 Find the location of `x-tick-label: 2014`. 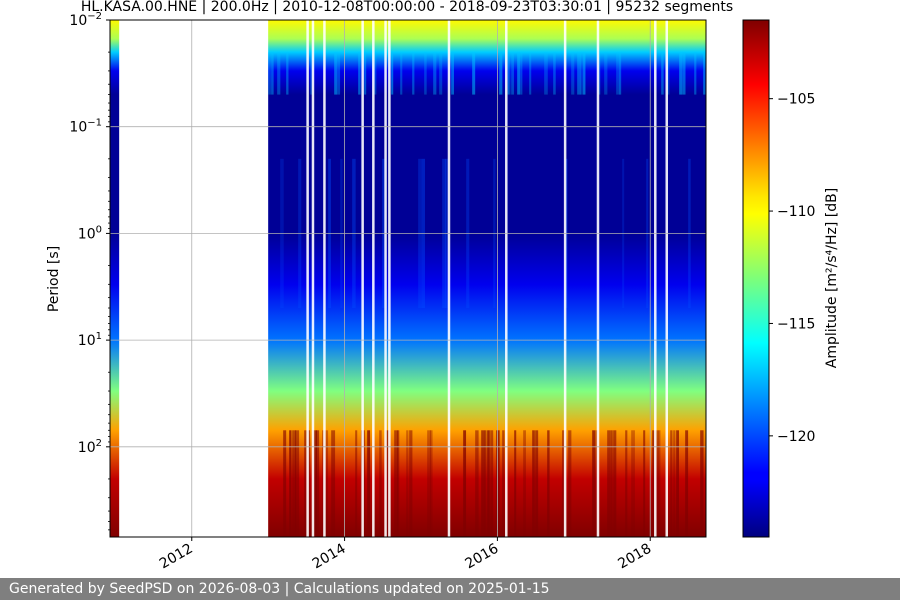

x-tick-label: 2014 is located at coordinates (329, 557).